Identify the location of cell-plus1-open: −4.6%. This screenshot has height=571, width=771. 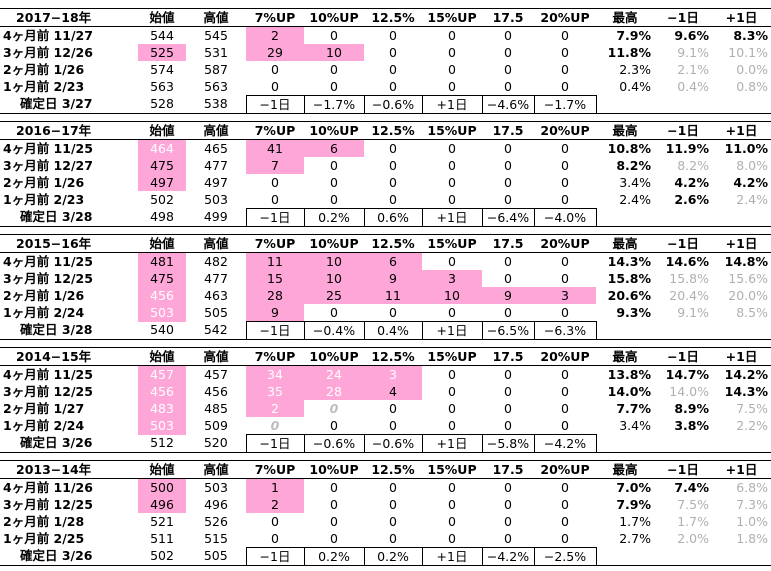
(508, 104).